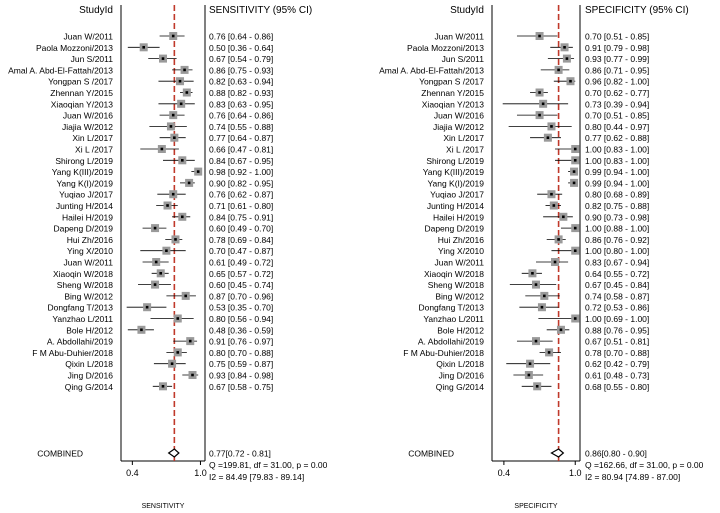 This screenshot has width=720, height=513. Describe the element at coordinates (241, 364) in the screenshot. I see `study-value: 0.75 [0.59 - 0.87]` at that location.